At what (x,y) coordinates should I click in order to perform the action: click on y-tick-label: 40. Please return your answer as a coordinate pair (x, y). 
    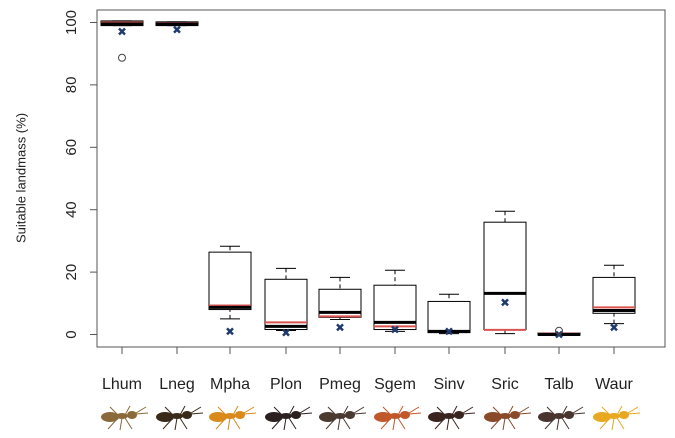
    Looking at the image, I should click on (71, 209).